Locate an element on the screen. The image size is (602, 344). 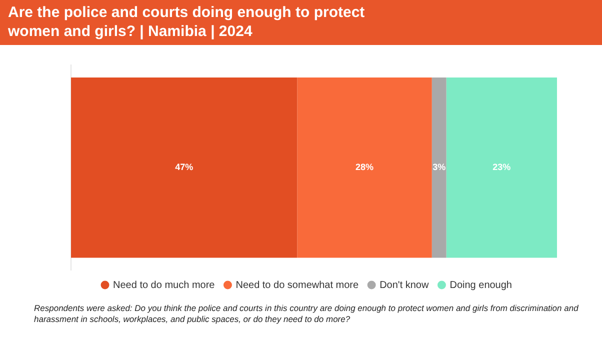
text: Respondents were asked: Do you think the police and courts in this country are doing enough to protect women and girls from discrimination and harassment in schools, workplaces, and public spaces, or do they need to do more? is located at coordinates (307, 314).